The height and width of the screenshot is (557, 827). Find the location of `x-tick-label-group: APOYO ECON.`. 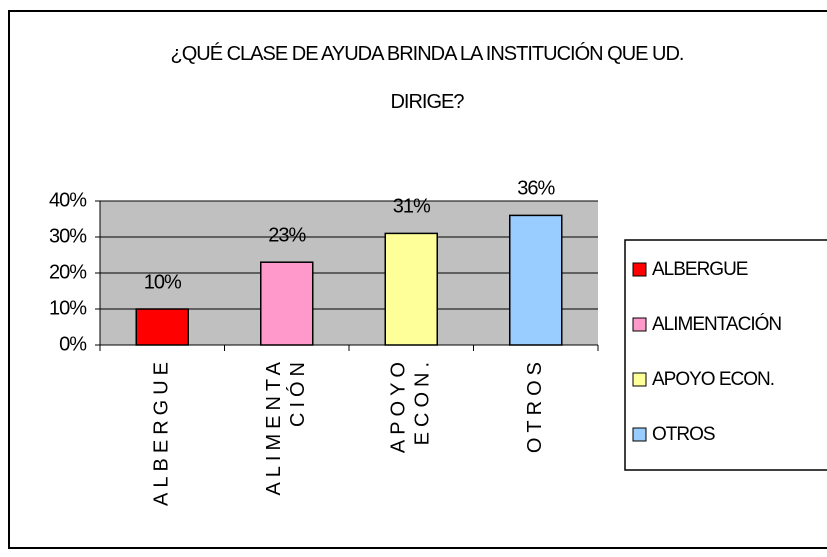

x-tick-label-group: APOYO ECON. is located at coordinates (411, 405).